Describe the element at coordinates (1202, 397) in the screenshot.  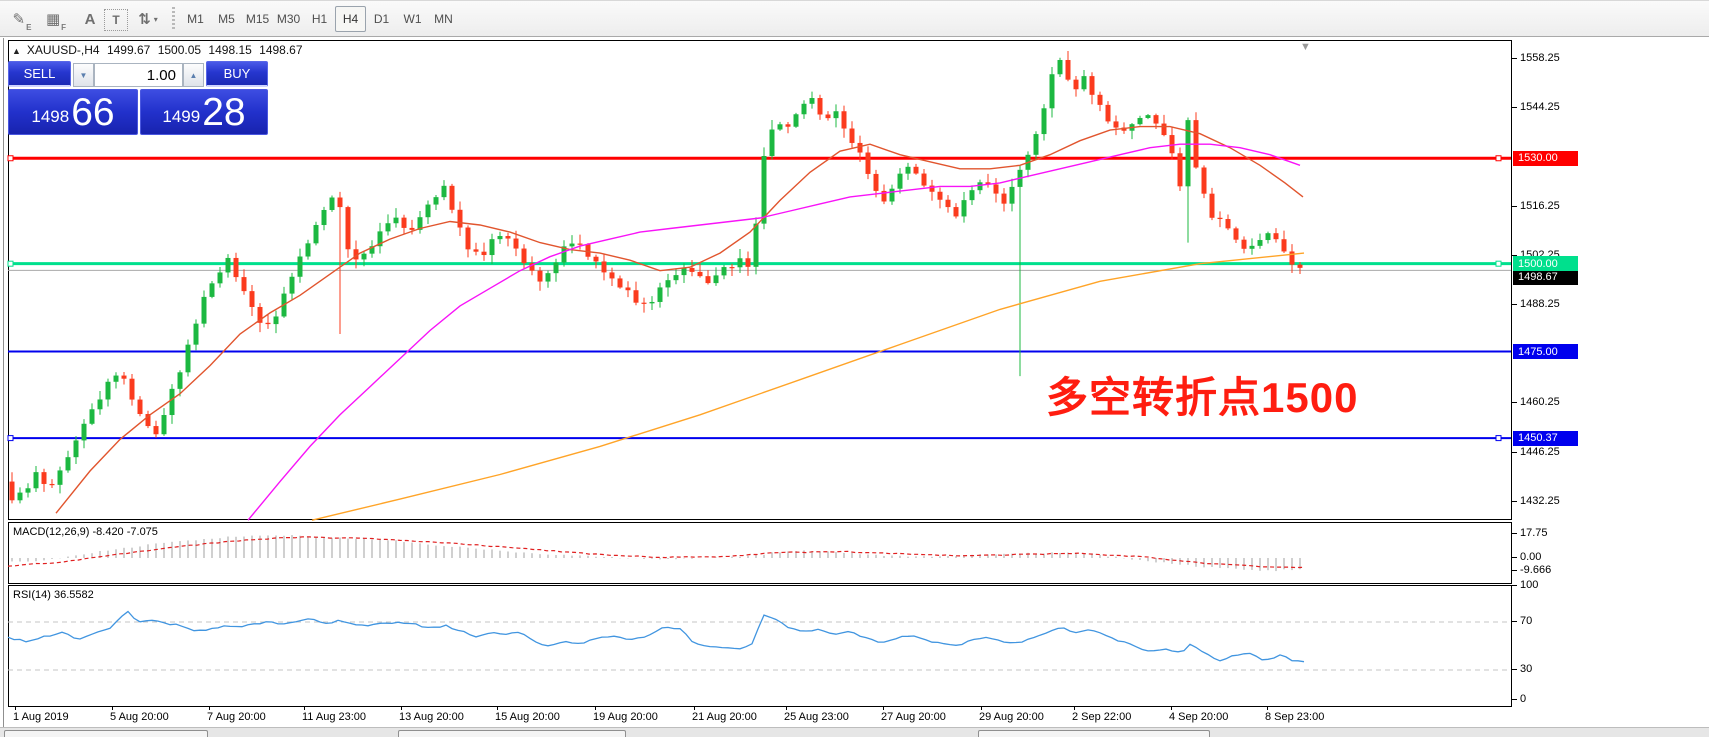
I see `chart-text-annotation: 多空转折点1500` at that location.